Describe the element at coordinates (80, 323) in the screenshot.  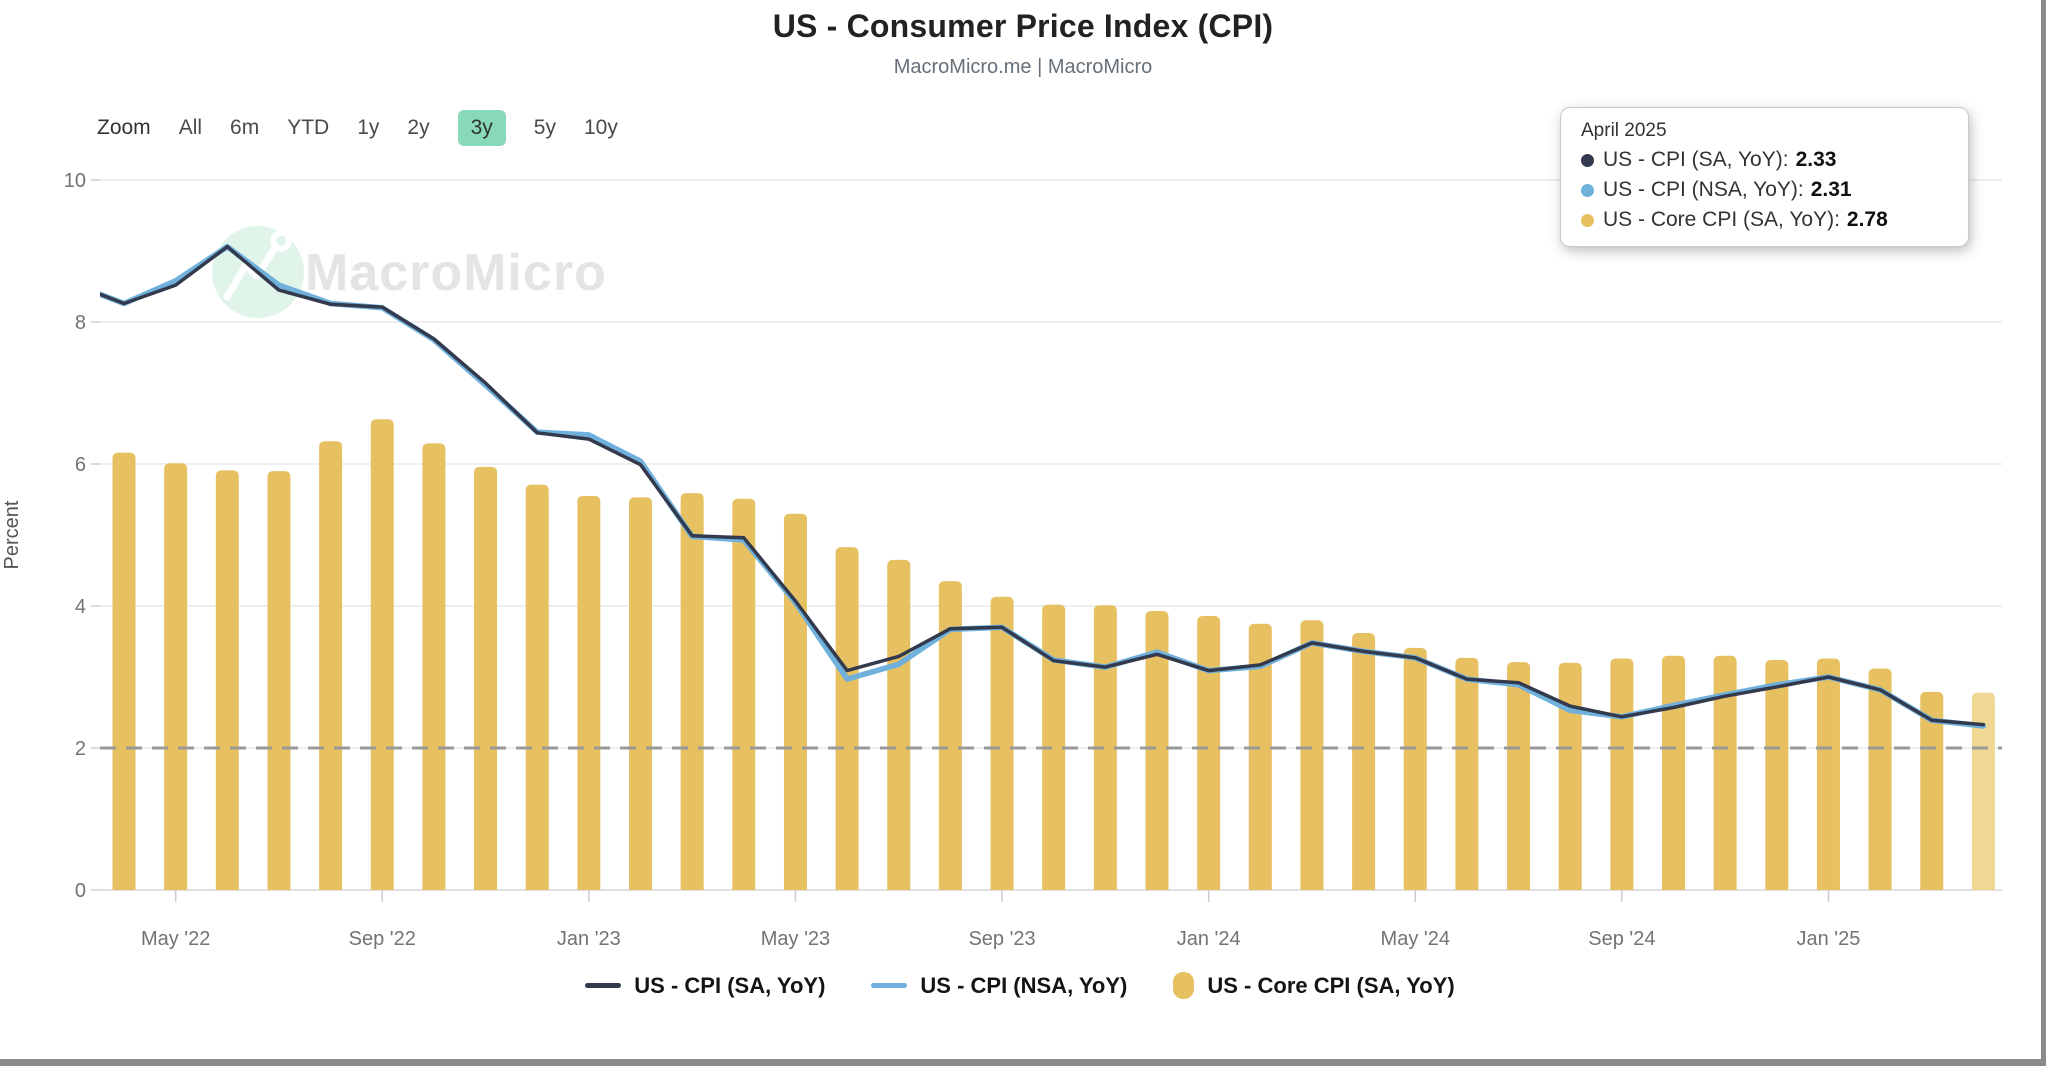
I see `y-axis-tick-label: 8` at that location.